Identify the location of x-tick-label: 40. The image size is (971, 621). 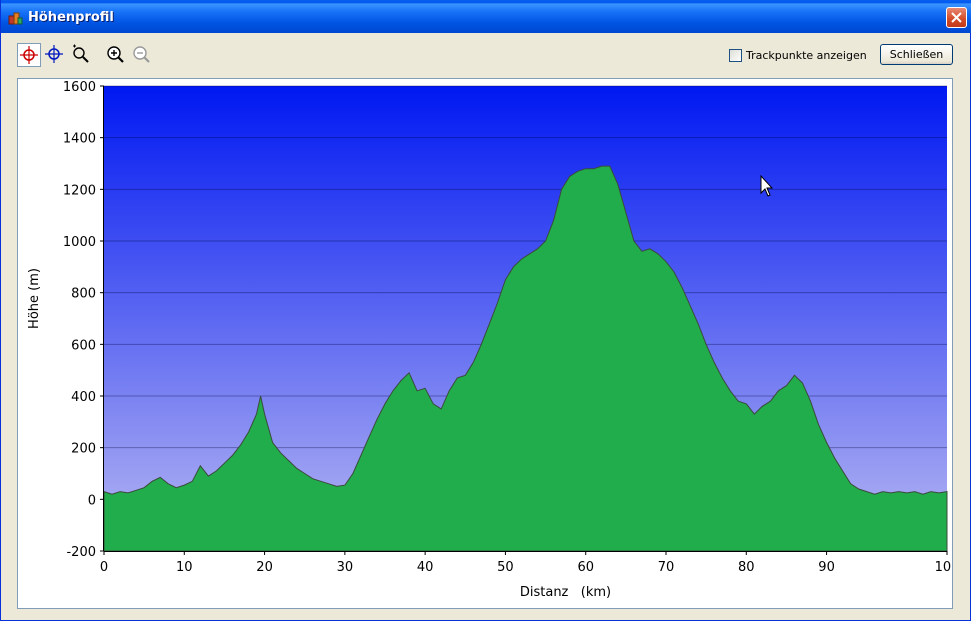
(425, 567).